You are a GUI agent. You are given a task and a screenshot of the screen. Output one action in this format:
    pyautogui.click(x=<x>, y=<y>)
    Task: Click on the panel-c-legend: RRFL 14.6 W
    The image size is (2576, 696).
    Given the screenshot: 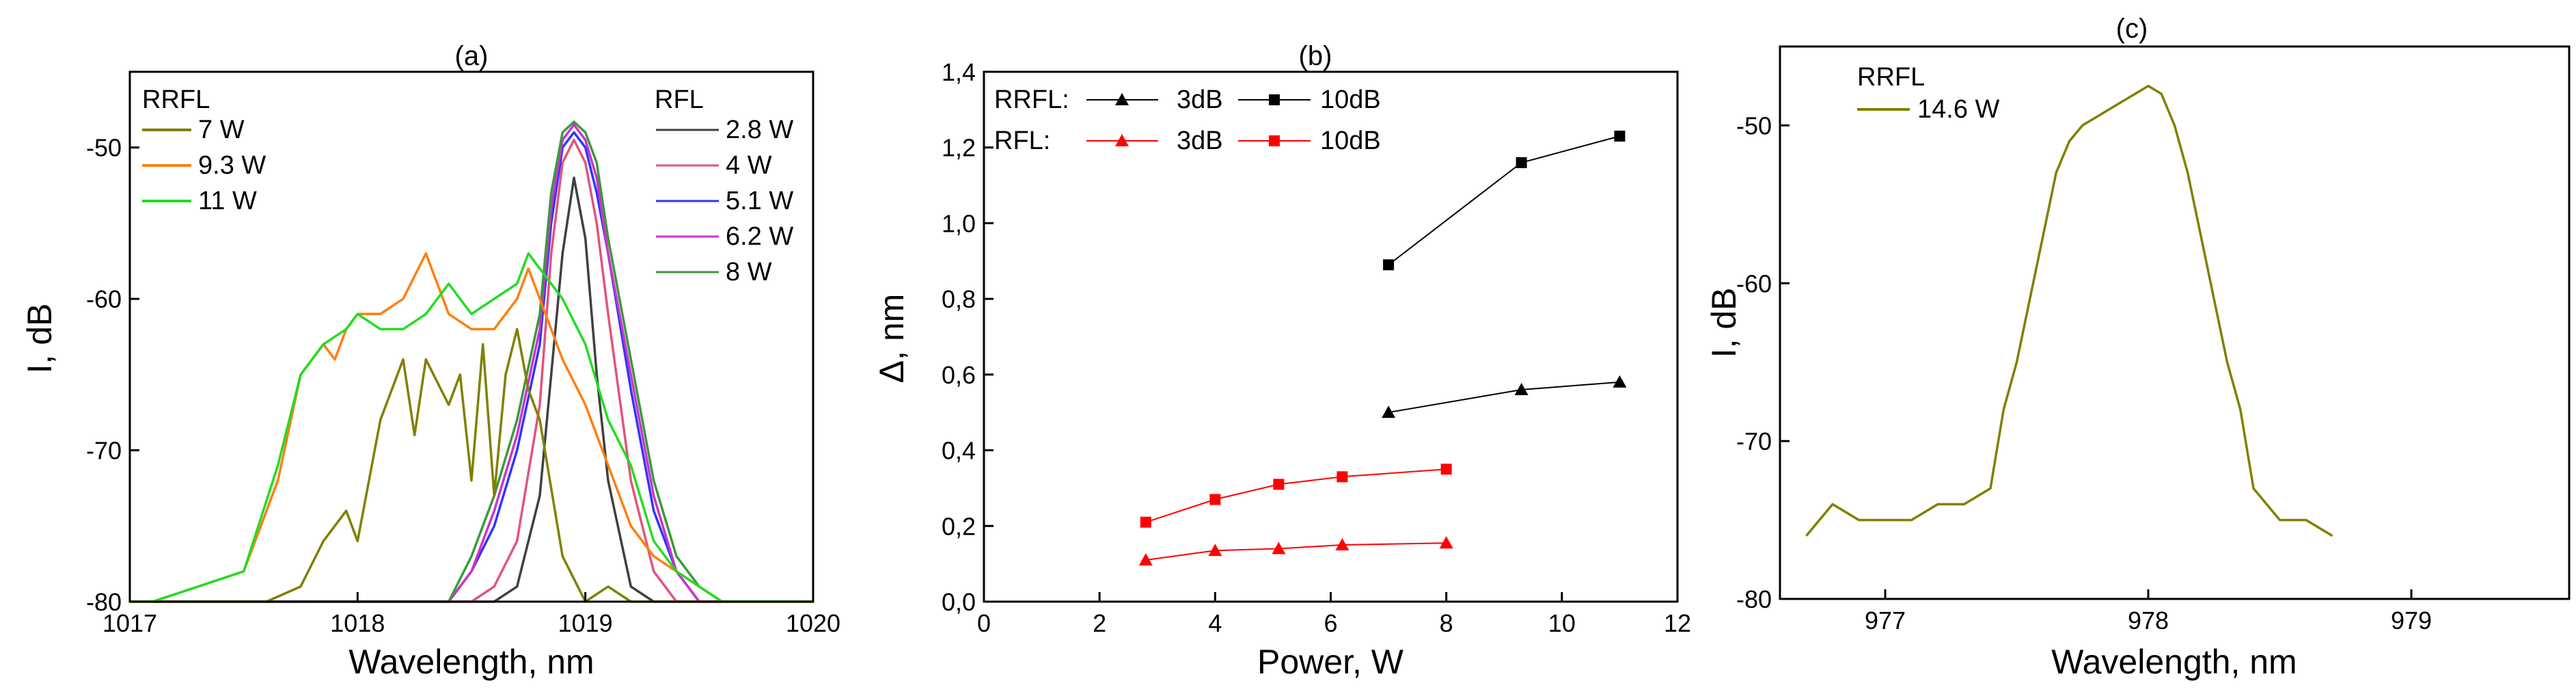 What is the action you would take?
    pyautogui.click(x=1928, y=93)
    